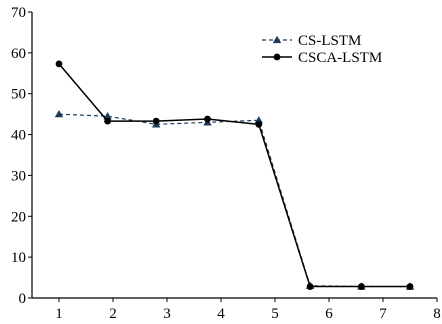 The image size is (442, 324). What do you see at coordinates (437, 314) in the screenshot?
I see `x-tick-label: 8` at bounding box center [437, 314].